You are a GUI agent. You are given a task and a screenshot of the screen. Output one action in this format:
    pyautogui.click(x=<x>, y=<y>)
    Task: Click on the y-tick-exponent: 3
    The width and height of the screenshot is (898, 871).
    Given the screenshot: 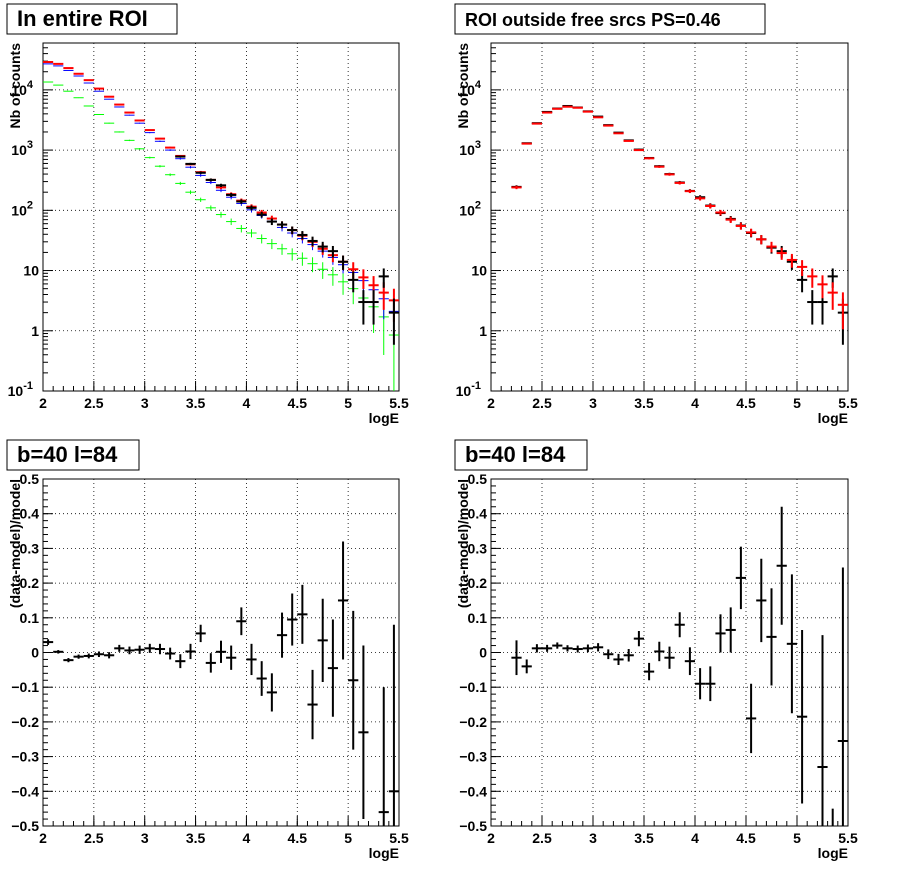 What is the action you would take?
    pyautogui.click(x=478, y=145)
    